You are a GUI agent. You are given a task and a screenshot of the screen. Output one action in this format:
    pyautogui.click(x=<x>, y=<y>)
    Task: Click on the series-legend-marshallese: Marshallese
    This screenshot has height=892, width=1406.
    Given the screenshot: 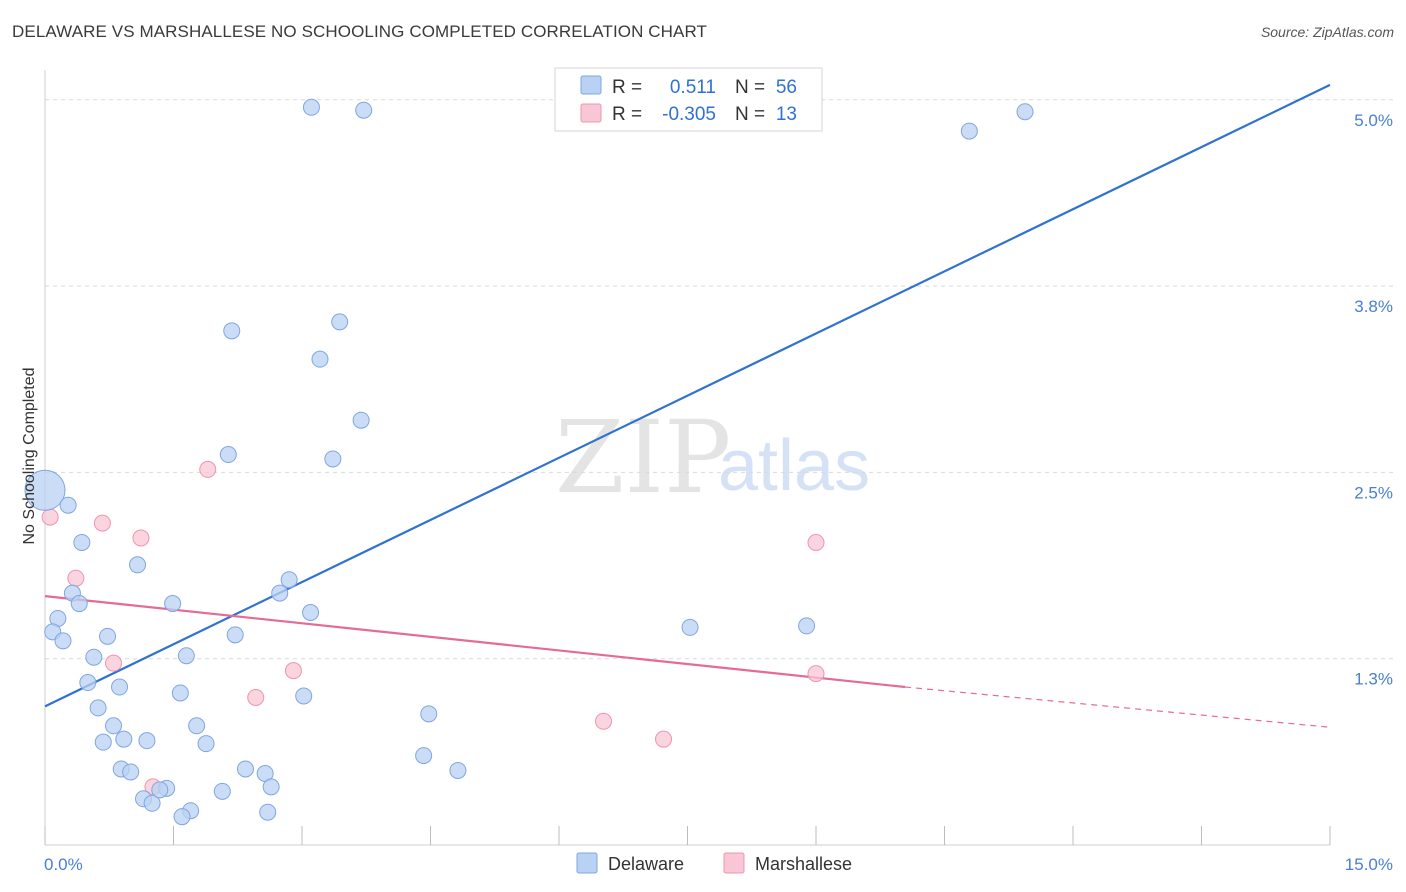 What is the action you would take?
    pyautogui.click(x=803, y=864)
    